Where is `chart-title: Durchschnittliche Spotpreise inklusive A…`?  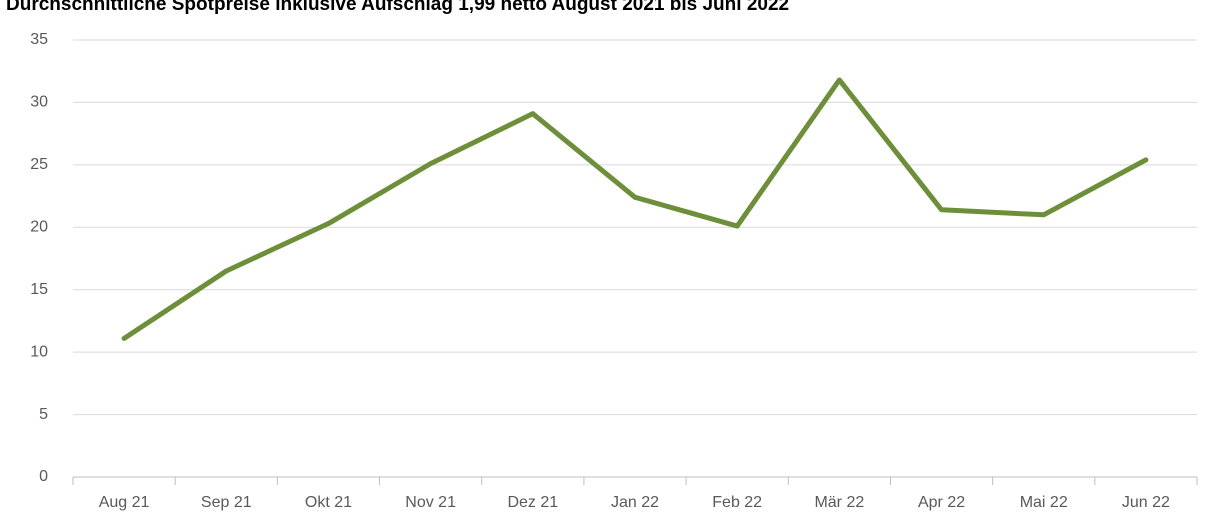 chart-title: Durchschnittliche Spotpreise inklusive A… is located at coordinates (397, 7).